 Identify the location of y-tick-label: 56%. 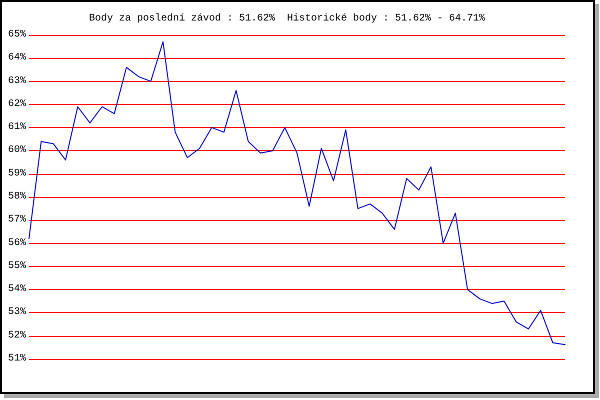
(17, 243).